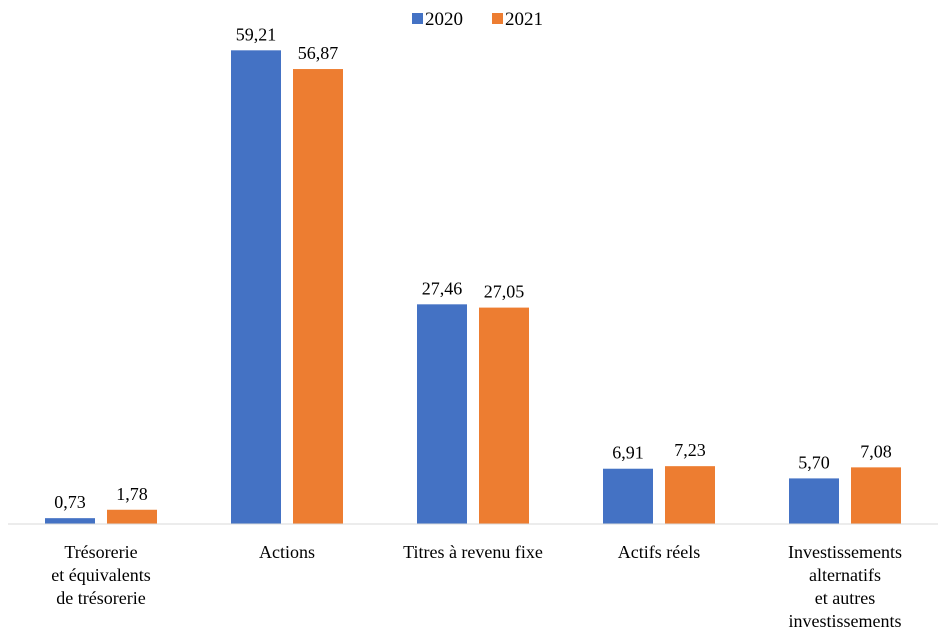 Image resolution: width=946 pixels, height=637 pixels. Describe the element at coordinates (845, 552) in the screenshot. I see `category-label-4-line-0: Investissements` at that location.